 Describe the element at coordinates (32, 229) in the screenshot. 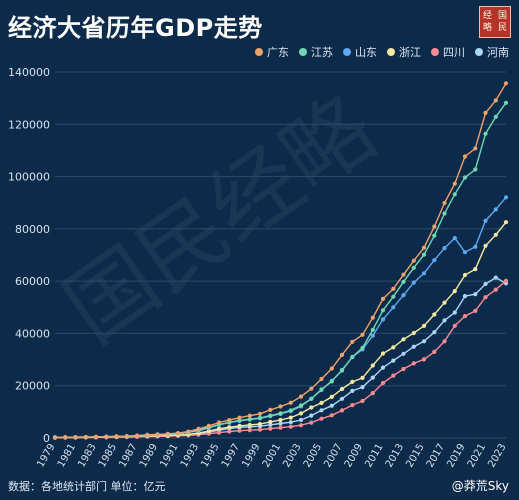

I see `y-tick-label: 80000` at that location.